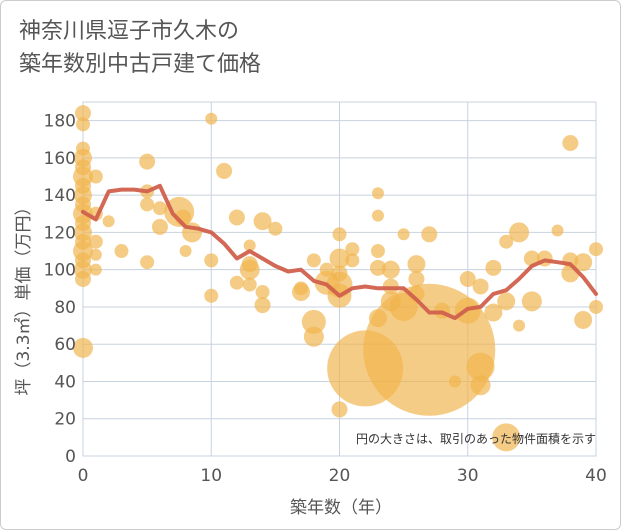  What do you see at coordinates (24, 296) in the screenshot?
I see `y-axis-label: 坪（3.3㎡）単価（万円）` at bounding box center [24, 296].